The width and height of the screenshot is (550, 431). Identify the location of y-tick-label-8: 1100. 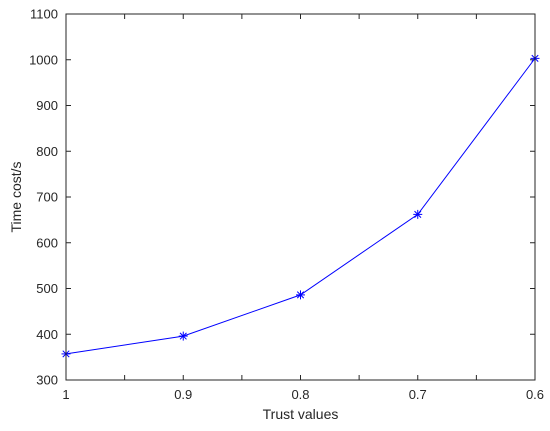
(44, 14).